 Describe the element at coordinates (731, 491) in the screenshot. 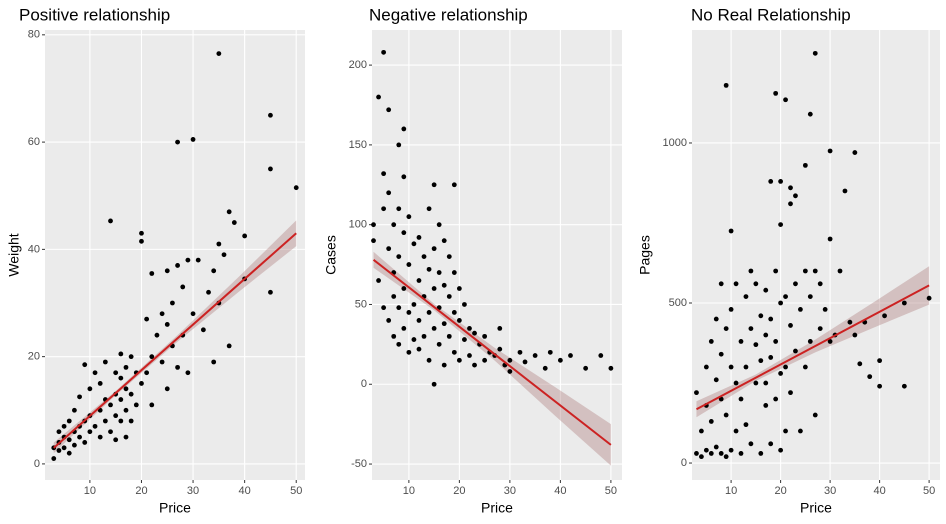

I see `x-tick-label: 10` at that location.